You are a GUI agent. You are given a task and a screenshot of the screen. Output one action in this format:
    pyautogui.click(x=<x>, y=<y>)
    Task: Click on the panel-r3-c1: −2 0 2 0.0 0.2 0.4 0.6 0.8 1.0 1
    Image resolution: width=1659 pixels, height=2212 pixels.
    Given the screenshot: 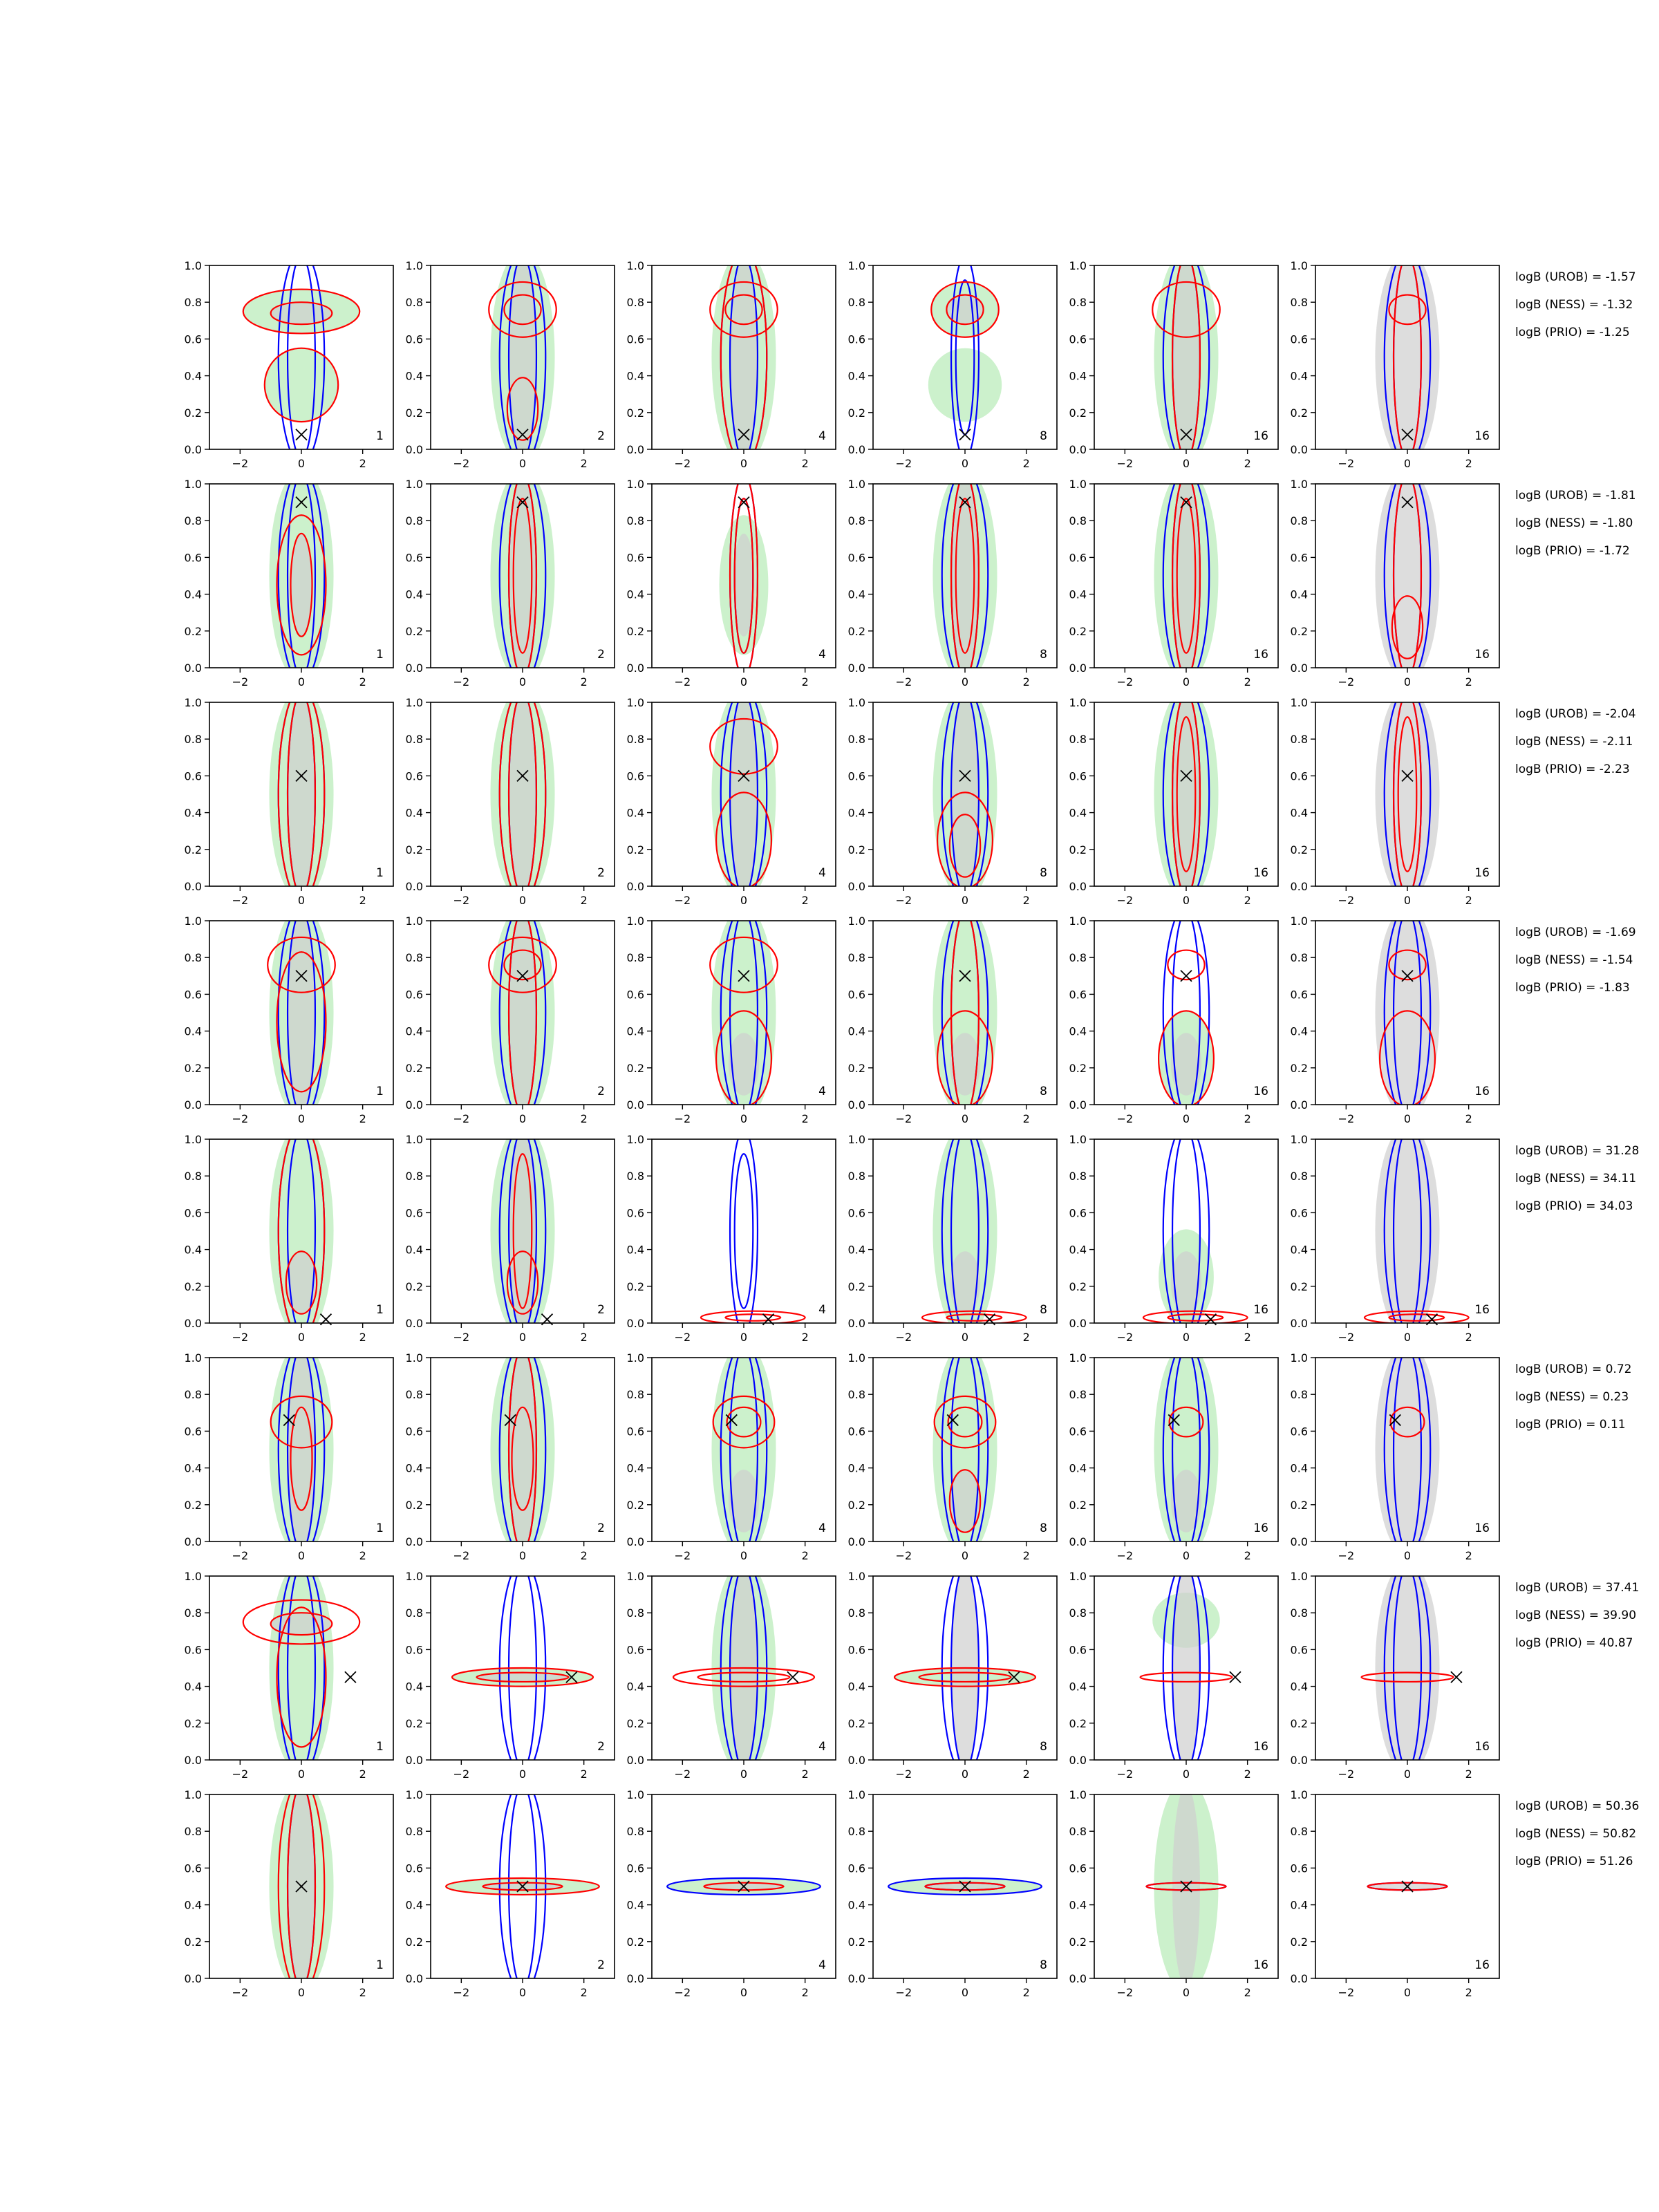 What is the action you would take?
    pyautogui.click(x=289, y=801)
    